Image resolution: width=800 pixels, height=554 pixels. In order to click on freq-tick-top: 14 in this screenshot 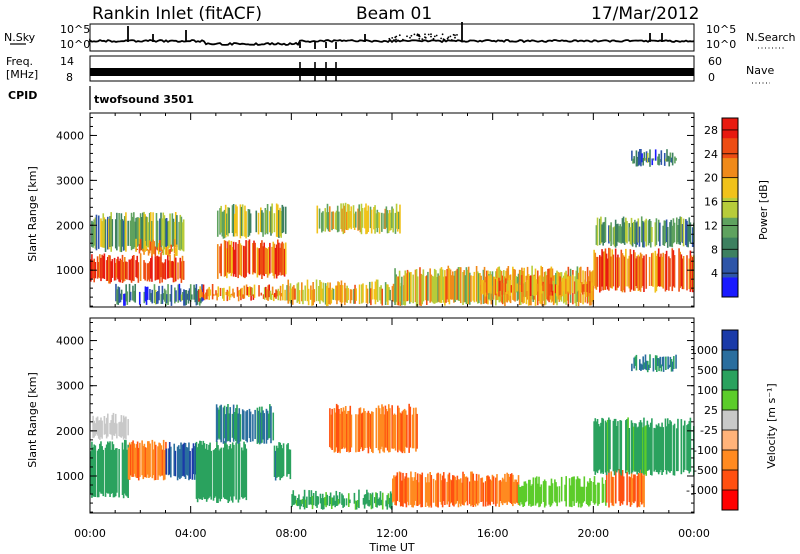, I will do `click(67, 61)`.